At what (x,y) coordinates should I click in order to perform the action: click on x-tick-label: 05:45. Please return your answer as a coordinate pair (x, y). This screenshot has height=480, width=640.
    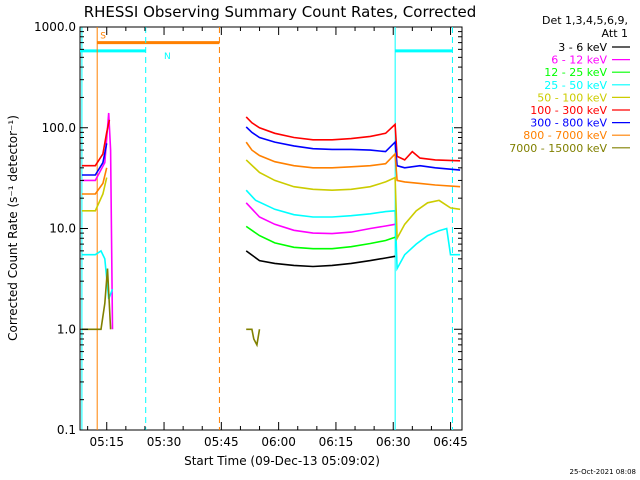
    Looking at the image, I should click on (221, 442).